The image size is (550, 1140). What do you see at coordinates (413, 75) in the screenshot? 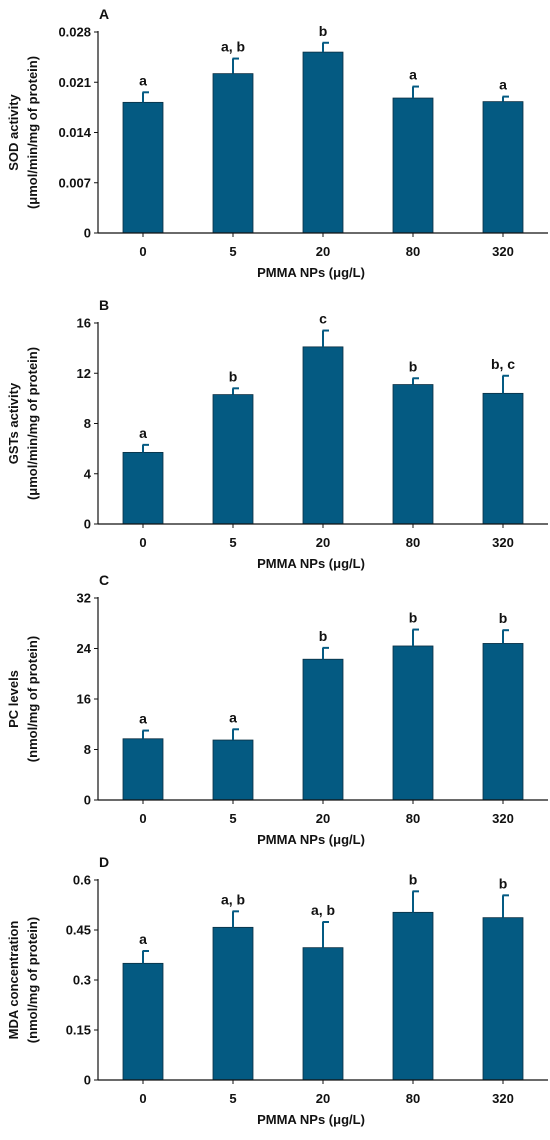
I see `panel-a-significance-80: a` at bounding box center [413, 75].